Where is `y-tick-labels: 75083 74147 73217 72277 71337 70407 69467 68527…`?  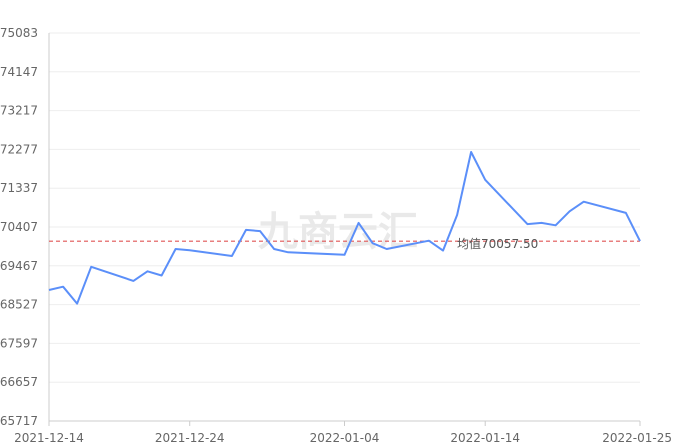
y-tick-labels: 75083 74147 73217 72277 71337 70407 69467 68527… is located at coordinates (19, 227).